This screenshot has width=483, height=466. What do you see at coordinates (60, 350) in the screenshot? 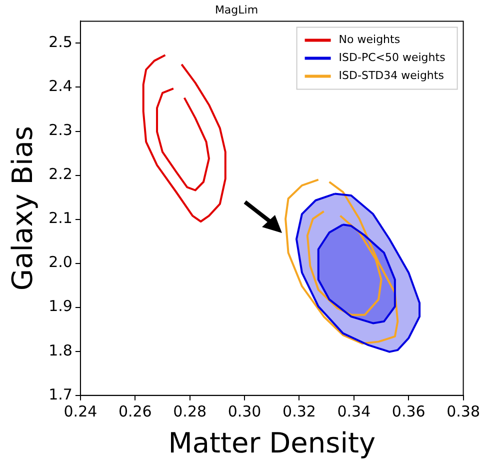
I see `y-tick-label: 1.8` at bounding box center [60, 350].